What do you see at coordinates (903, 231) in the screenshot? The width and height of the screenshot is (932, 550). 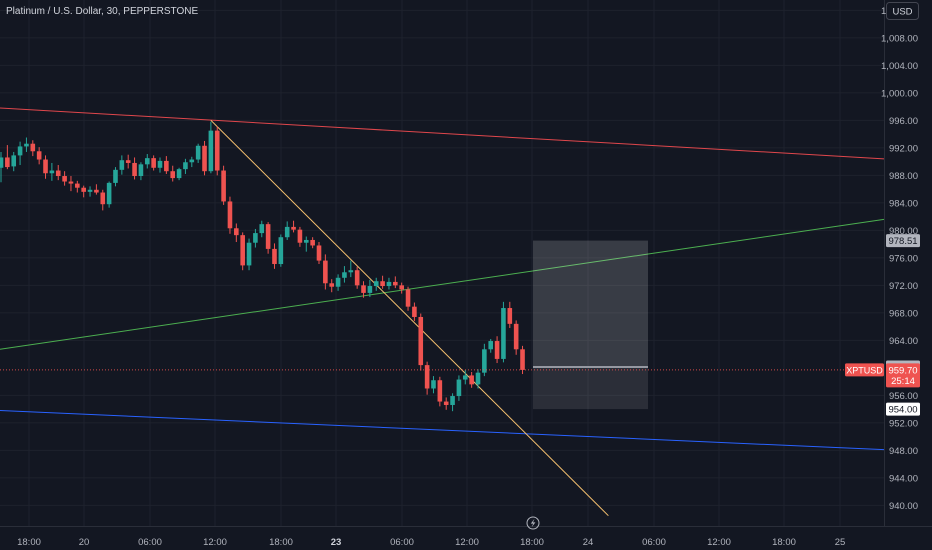 I see `price-tick: 980.00` at bounding box center [903, 231].